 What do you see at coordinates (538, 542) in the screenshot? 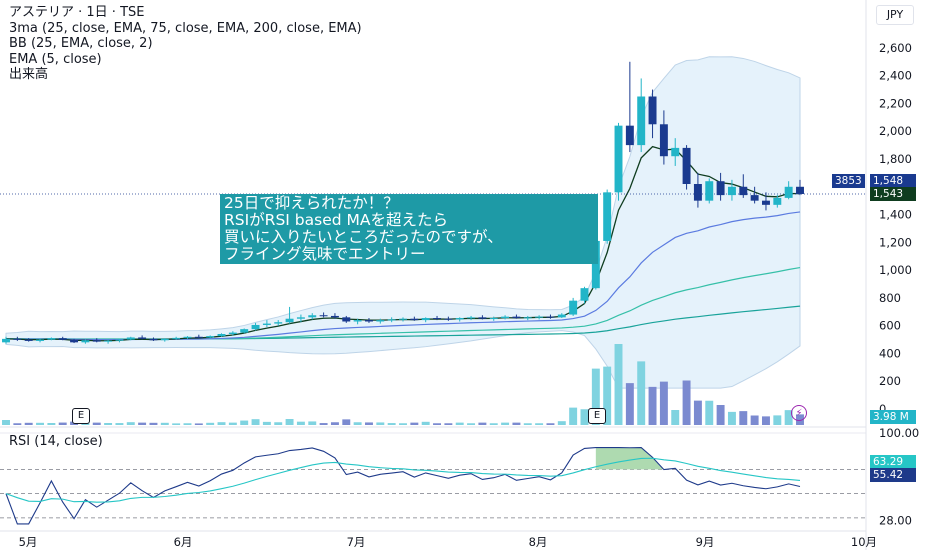
I see `month-label: 8月` at bounding box center [538, 542].